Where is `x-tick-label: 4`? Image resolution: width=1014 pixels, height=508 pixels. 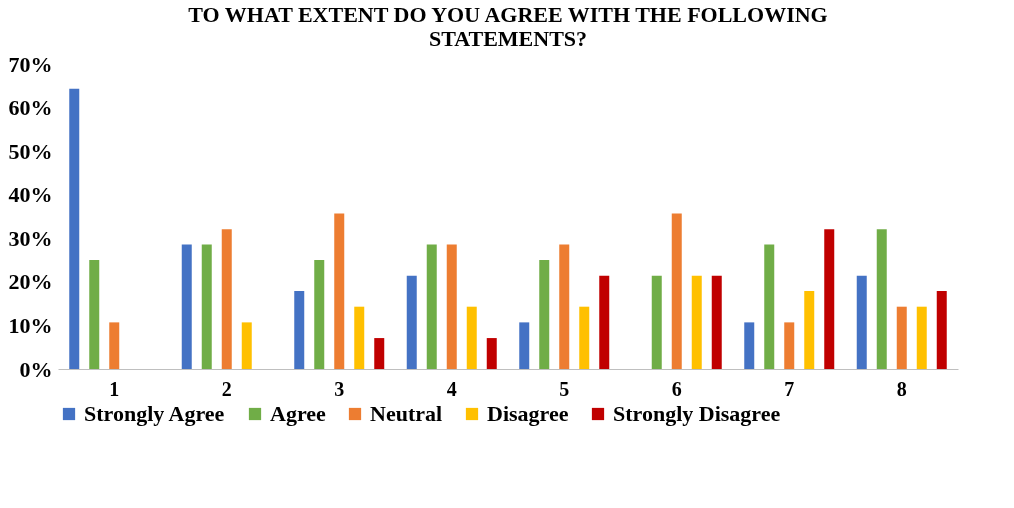 x-tick-label: 4 is located at coordinates (451, 388).